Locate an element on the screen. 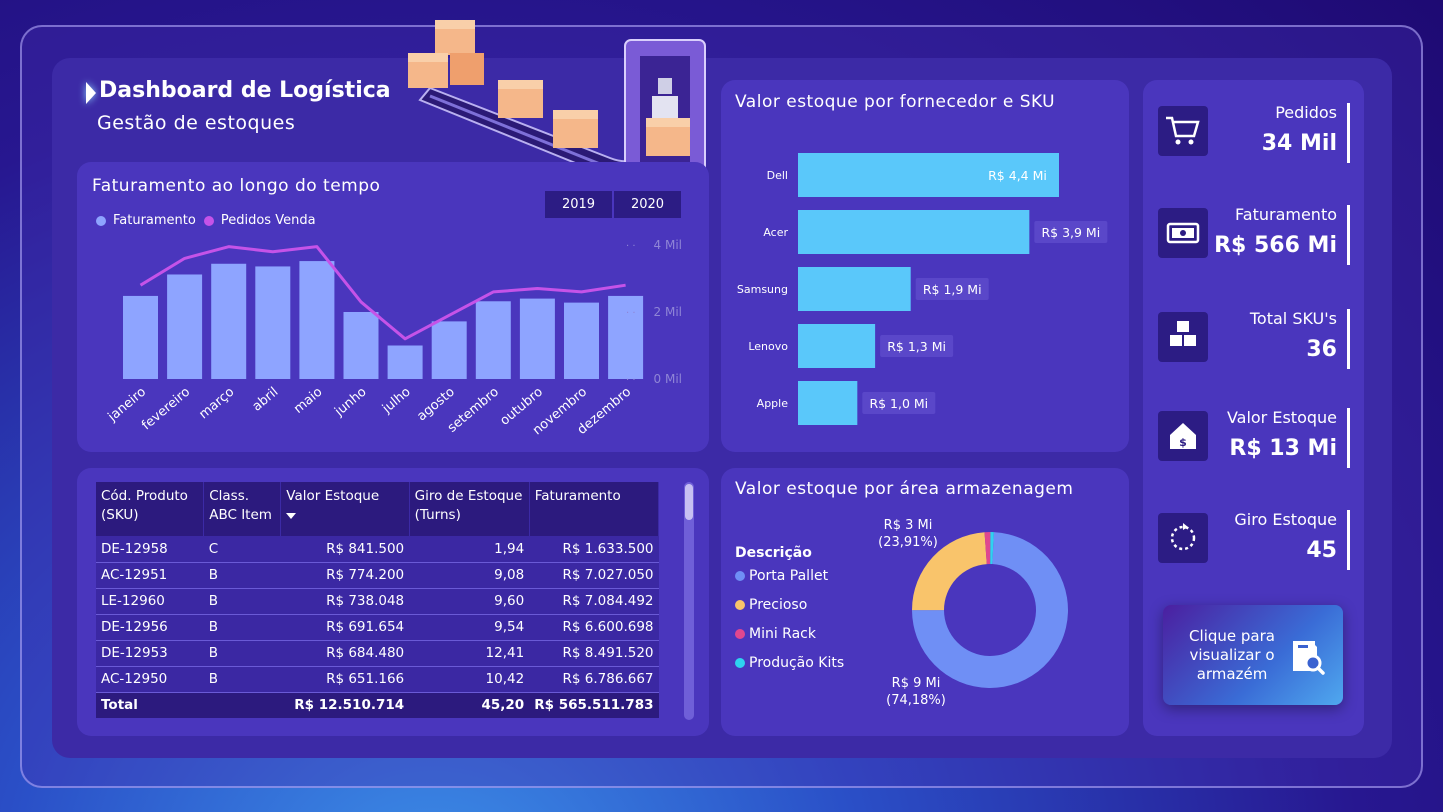 The width and height of the screenshot is (1443, 812). year-2020-button: 2020 is located at coordinates (647, 204).